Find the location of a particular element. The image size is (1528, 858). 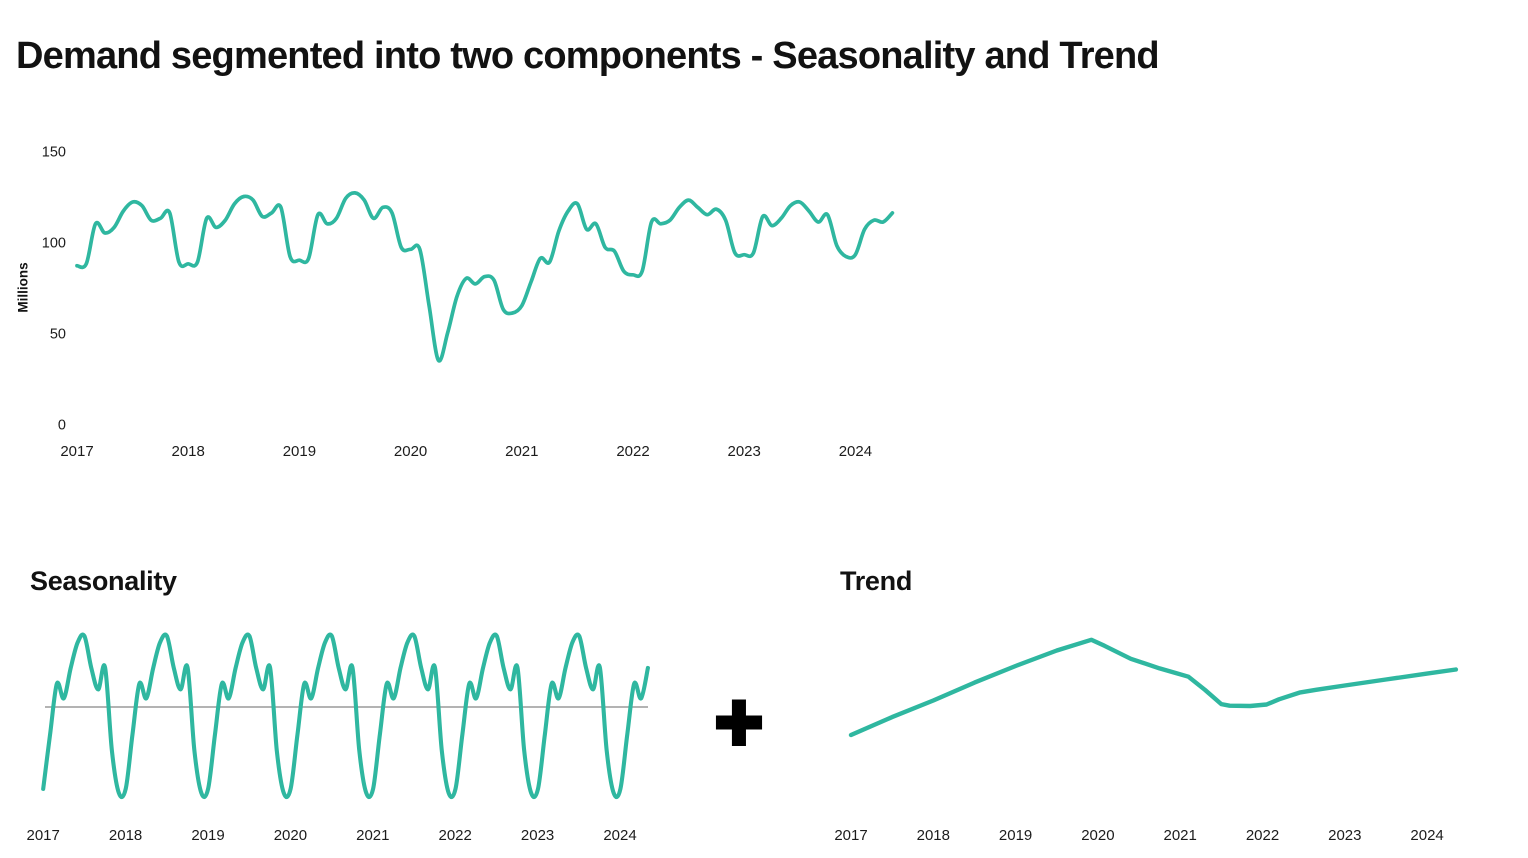

axis-tick-label: 50 is located at coordinates (58, 335).